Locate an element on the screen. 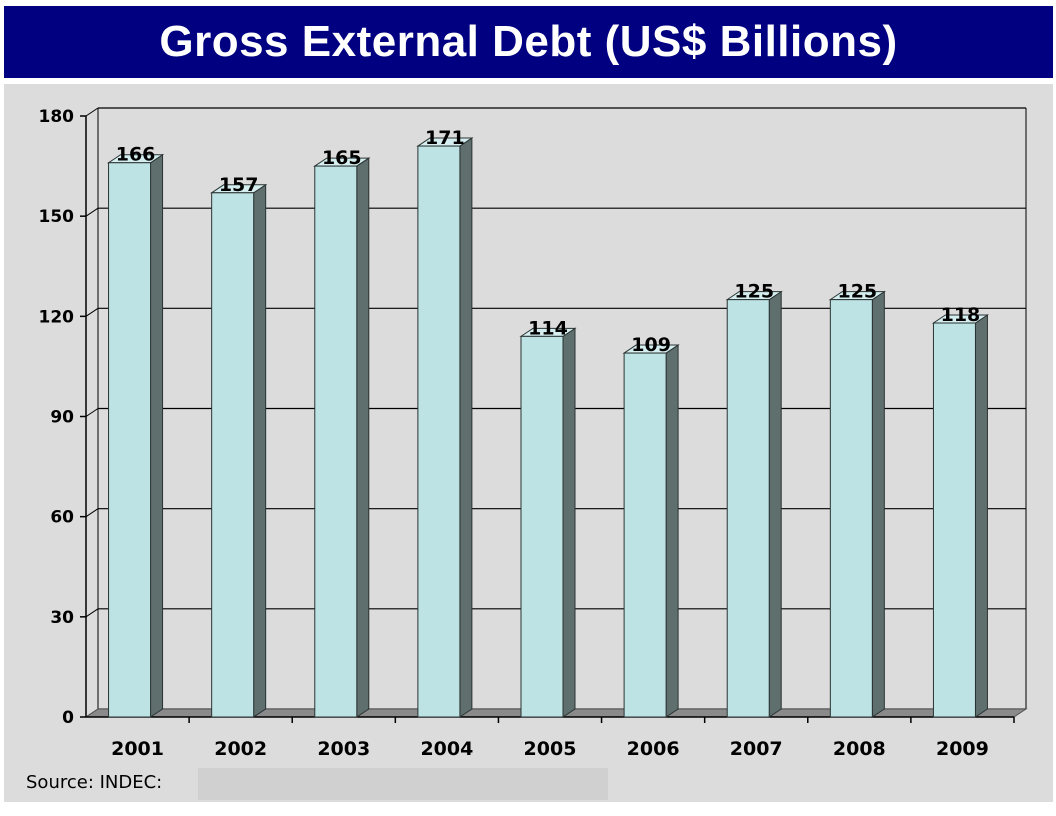  y-tick-label: 180 is located at coordinates (57, 117).